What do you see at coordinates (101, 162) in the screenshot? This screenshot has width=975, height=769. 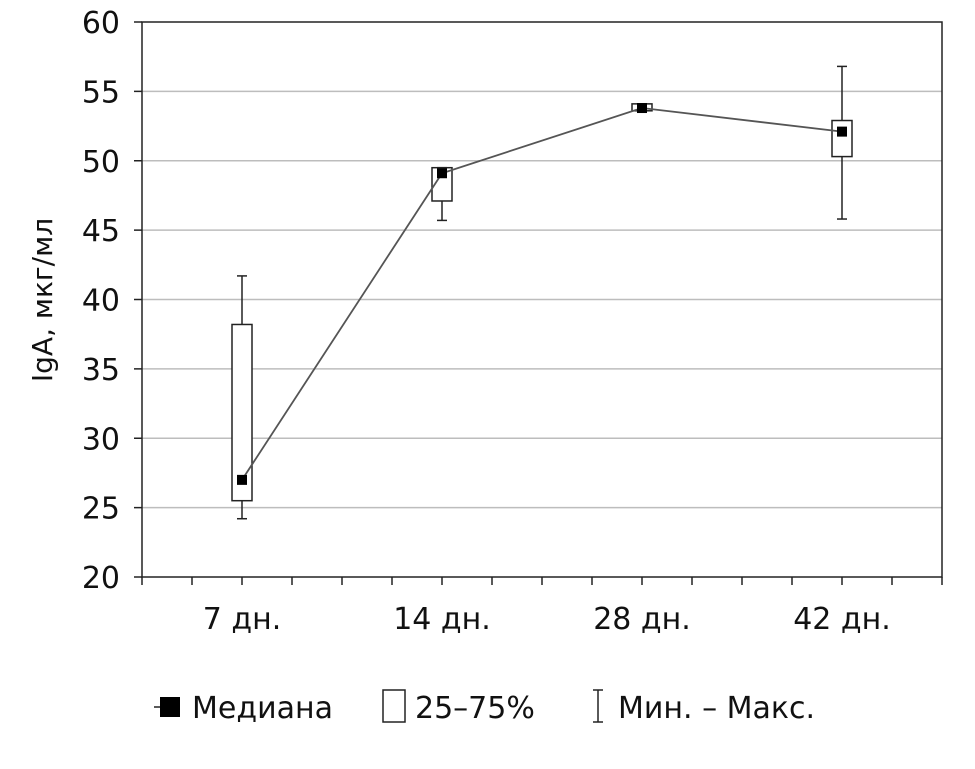 I see `y-tick-label: 50` at bounding box center [101, 162].